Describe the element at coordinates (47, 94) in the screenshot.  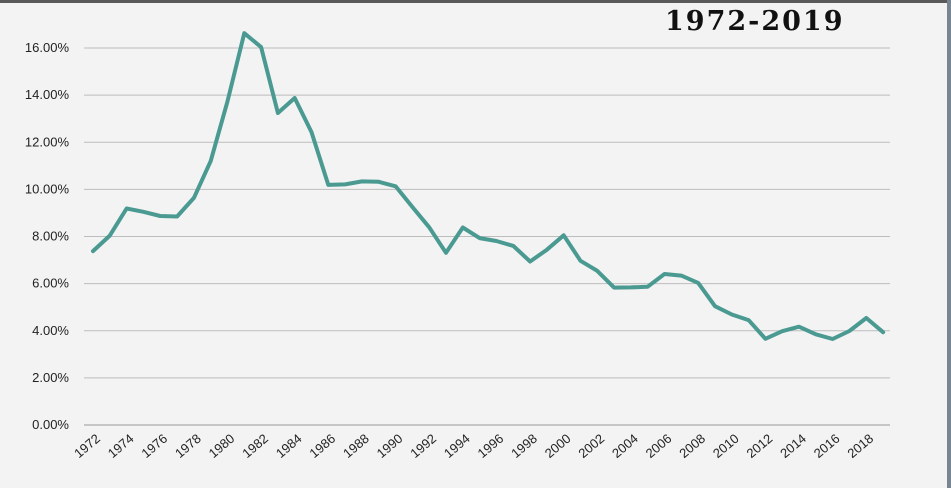
I see `y-tick-label: 14.00%` at that location.